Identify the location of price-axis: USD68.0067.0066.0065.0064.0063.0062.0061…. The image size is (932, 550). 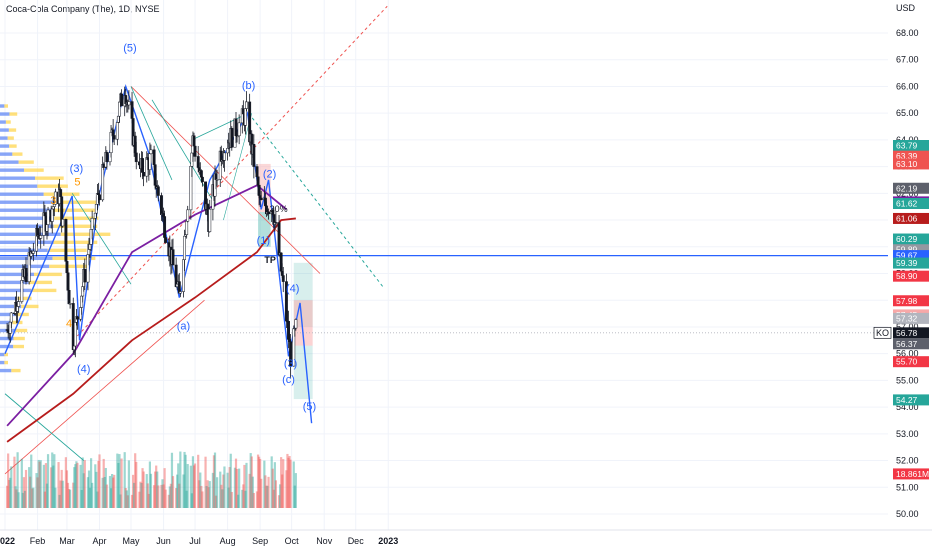
(902, 275).